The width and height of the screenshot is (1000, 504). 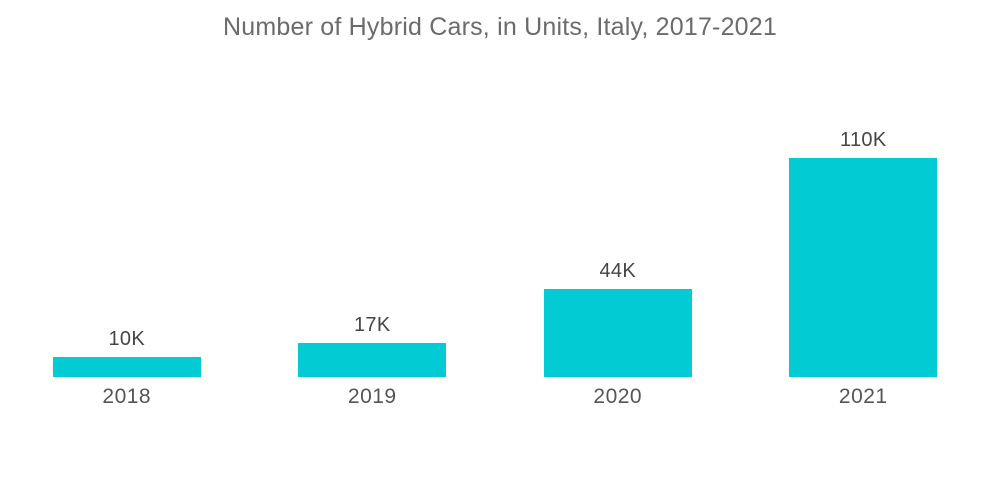 I want to click on value-label: 17K, so click(x=372, y=325).